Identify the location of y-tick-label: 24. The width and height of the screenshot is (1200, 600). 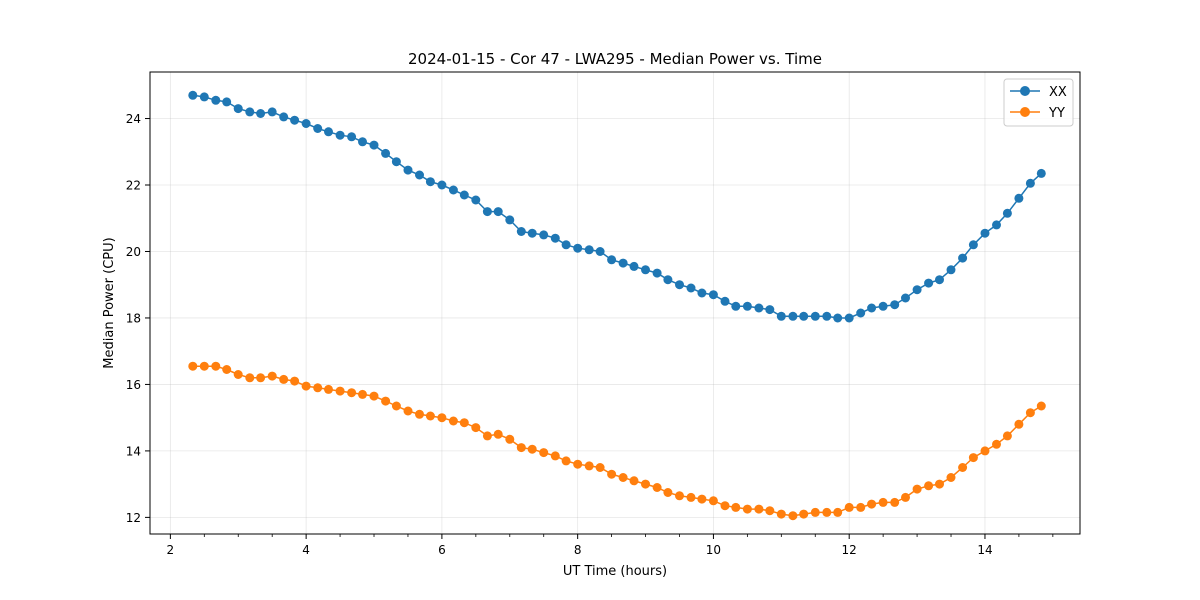
(133, 119).